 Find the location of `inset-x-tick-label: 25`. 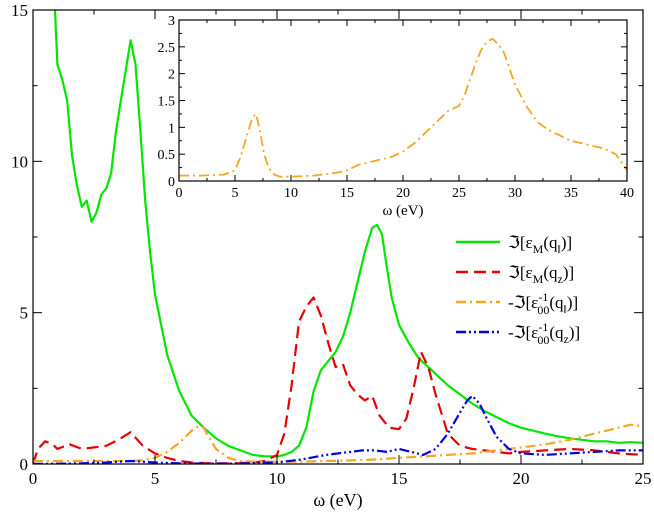

inset-x-tick-label: 25 is located at coordinates (459, 193).